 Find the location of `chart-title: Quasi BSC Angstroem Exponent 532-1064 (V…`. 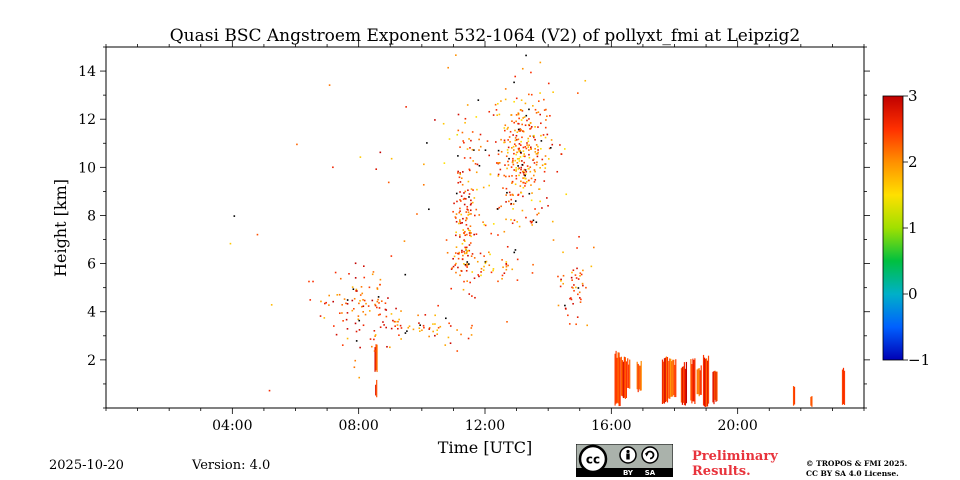

chart-title: Quasi BSC Angstroem Exponent 532-1064 (V… is located at coordinates (485, 36).